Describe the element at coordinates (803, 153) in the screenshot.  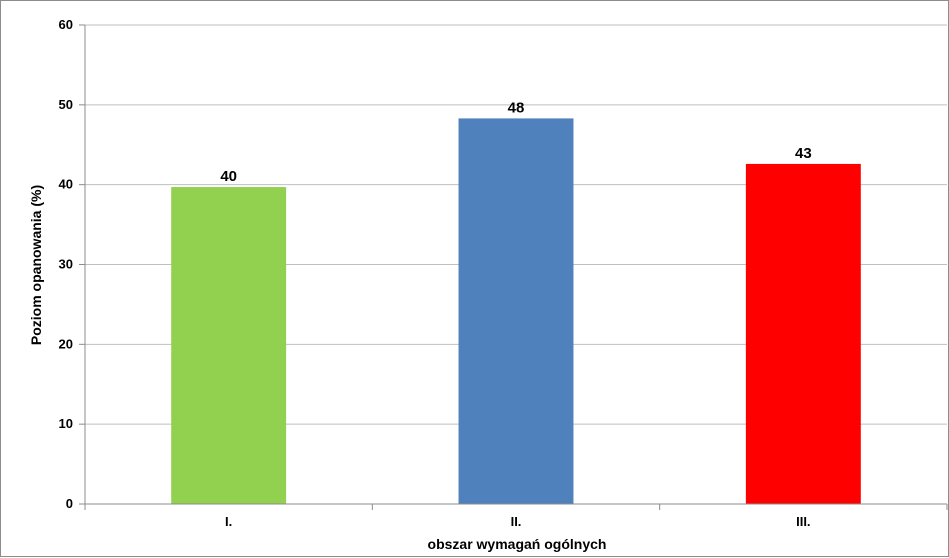
I see `data-label-3: 43` at that location.